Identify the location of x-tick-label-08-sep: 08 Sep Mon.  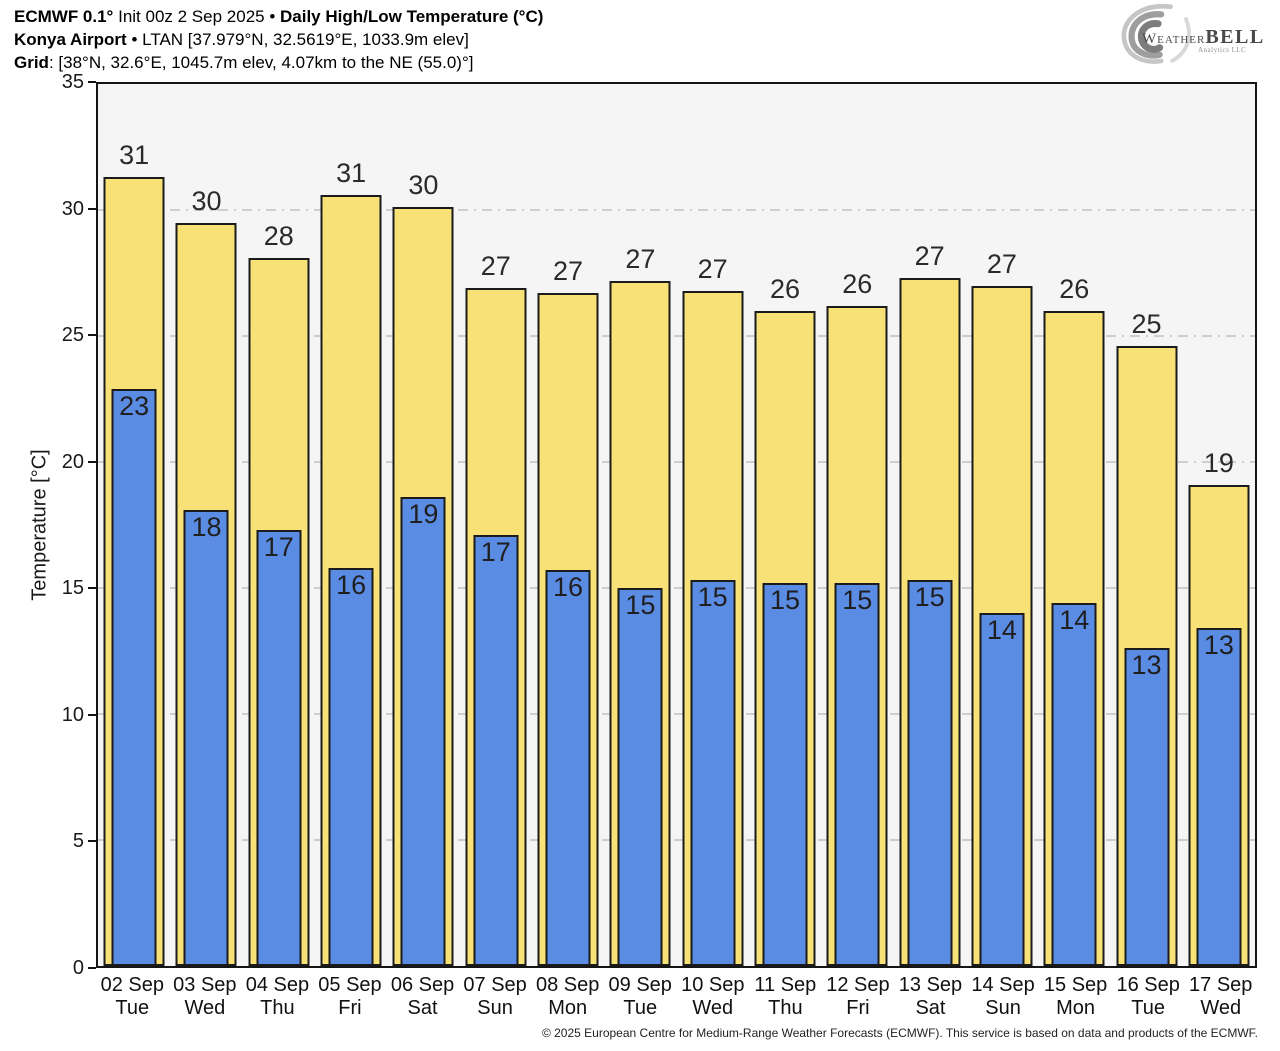
(567, 997).